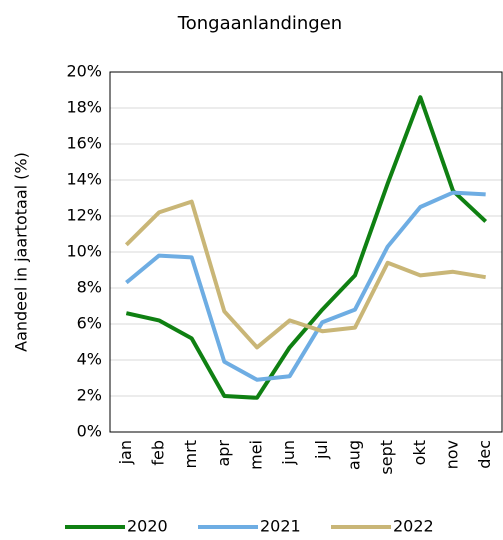 This screenshot has width=503, height=540. What do you see at coordinates (256, 455) in the screenshot?
I see `x-tick-label: mei` at bounding box center [256, 455].